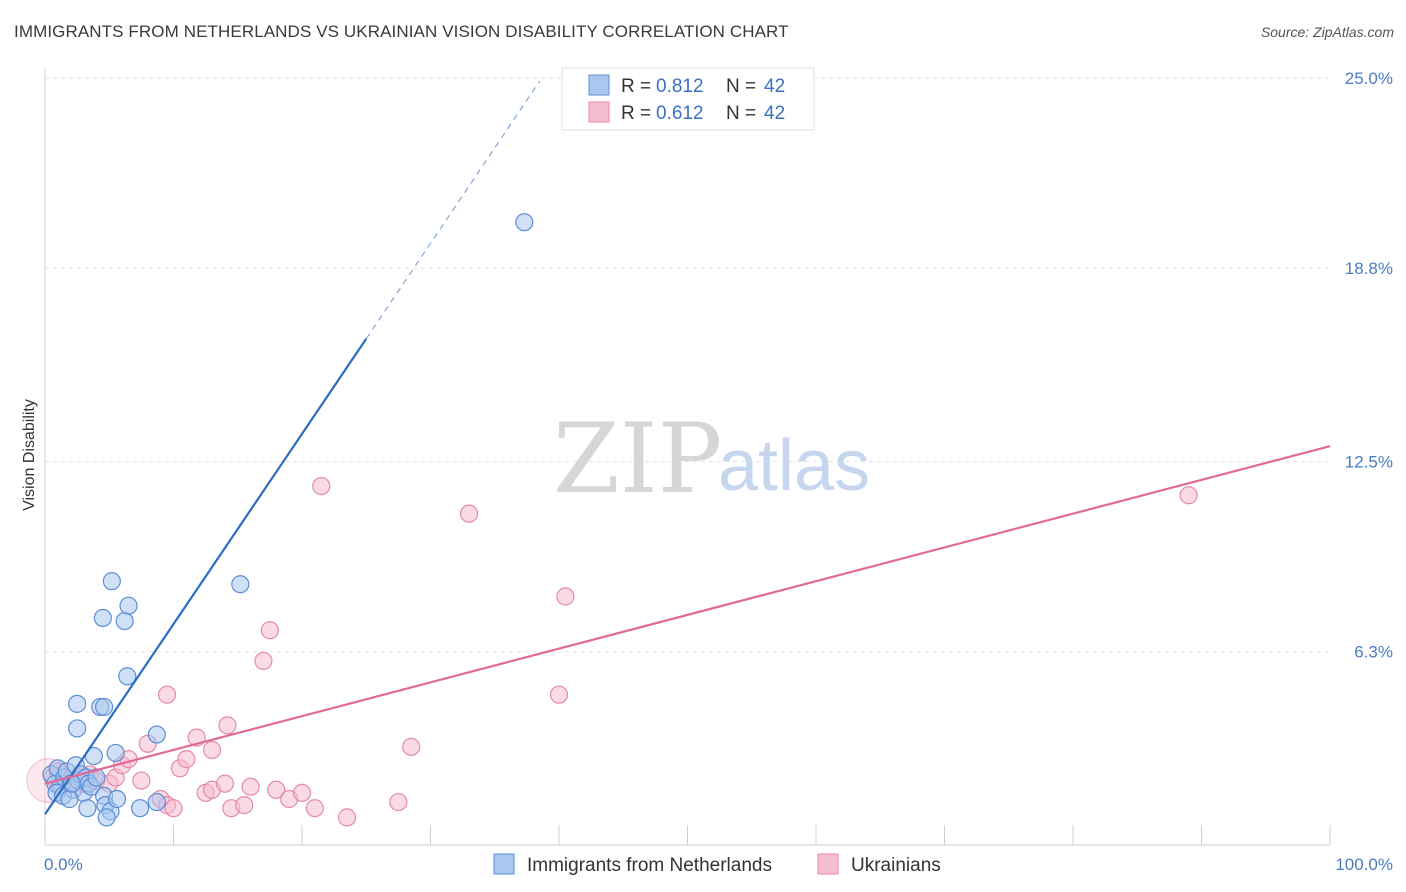  Describe the element at coordinates (680, 113) in the screenshot. I see `legend-r-value-pink: 0.612` at that location.